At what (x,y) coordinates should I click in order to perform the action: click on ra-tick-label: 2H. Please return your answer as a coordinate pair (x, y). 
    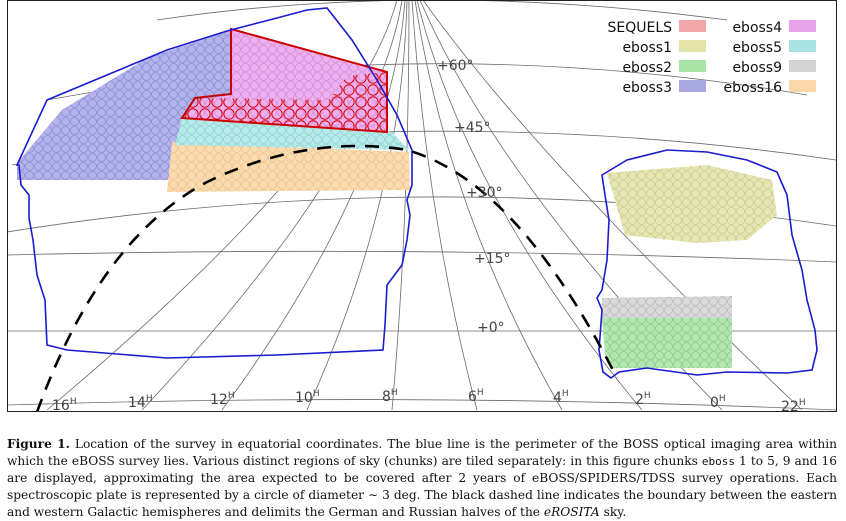
    Looking at the image, I should click on (643, 399).